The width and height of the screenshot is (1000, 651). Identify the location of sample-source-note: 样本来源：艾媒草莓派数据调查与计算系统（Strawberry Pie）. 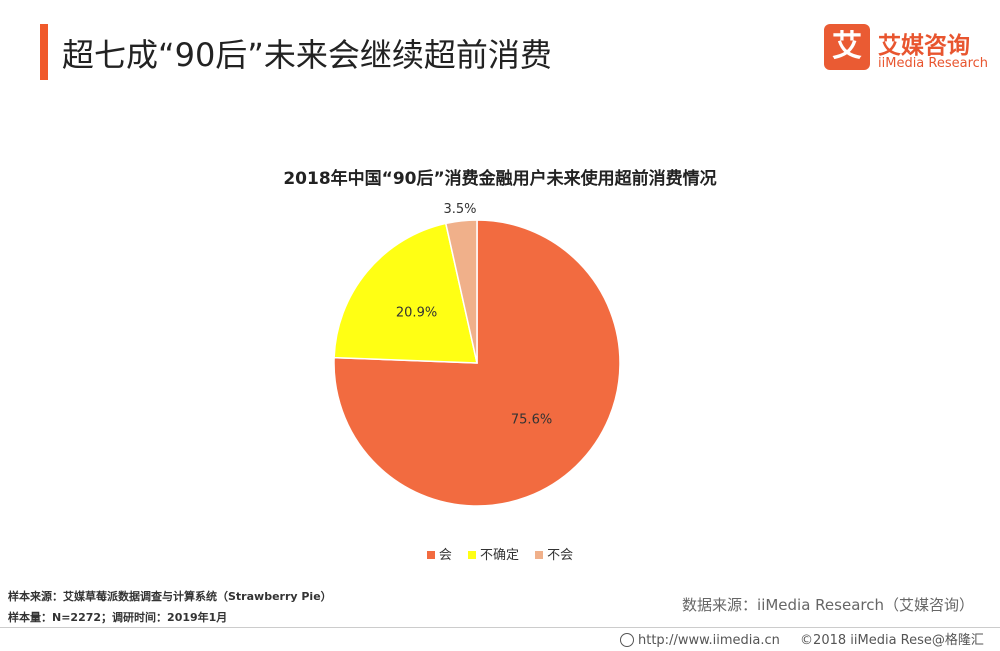
(170, 596).